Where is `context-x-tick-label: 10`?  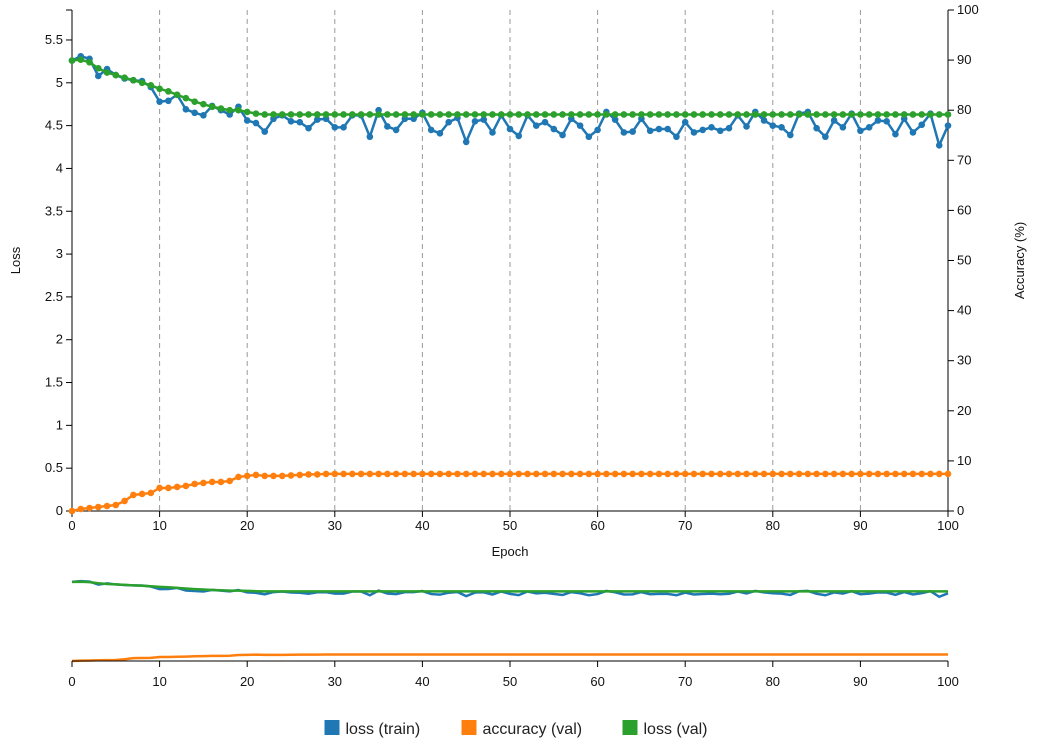 context-x-tick-label: 10 is located at coordinates (159, 681).